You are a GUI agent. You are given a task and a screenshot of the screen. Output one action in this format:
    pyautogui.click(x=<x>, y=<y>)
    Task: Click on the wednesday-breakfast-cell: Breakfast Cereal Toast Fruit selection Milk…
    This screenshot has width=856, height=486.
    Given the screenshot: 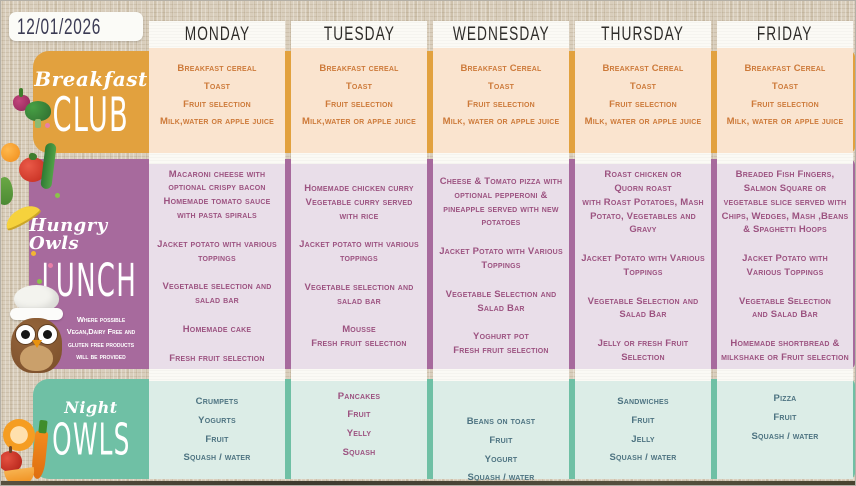 What is the action you would take?
    pyautogui.click(x=501, y=100)
    